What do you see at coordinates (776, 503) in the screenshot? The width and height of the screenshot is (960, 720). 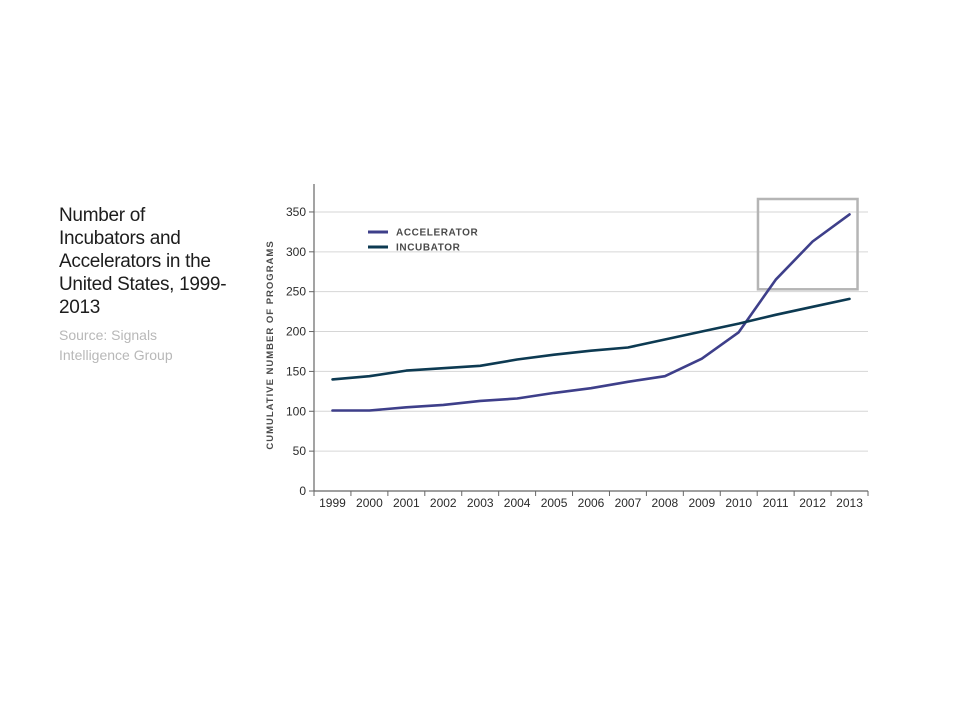 I see `x-tick-label: 2011` at bounding box center [776, 503].